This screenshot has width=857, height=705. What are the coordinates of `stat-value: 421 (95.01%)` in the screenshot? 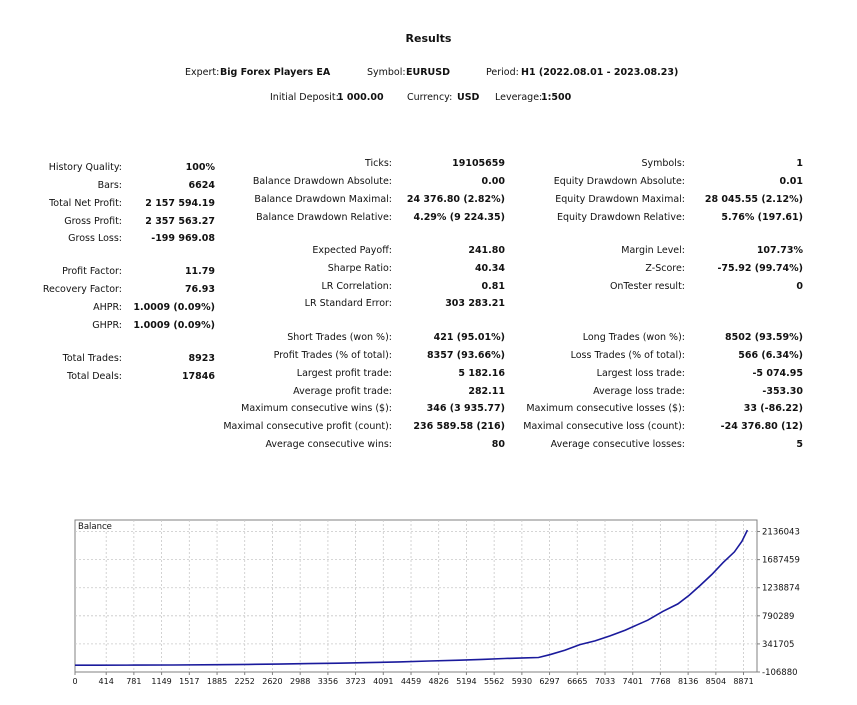 It's located at (469, 337).